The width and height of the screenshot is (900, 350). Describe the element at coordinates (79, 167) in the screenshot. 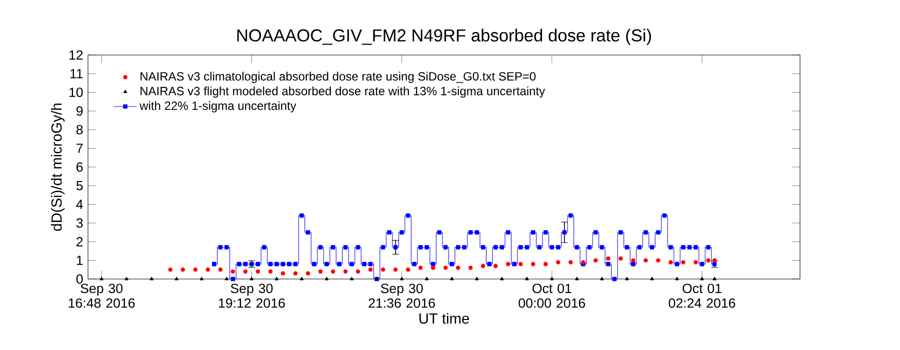

I see `y-tick-label: 6` at that location.